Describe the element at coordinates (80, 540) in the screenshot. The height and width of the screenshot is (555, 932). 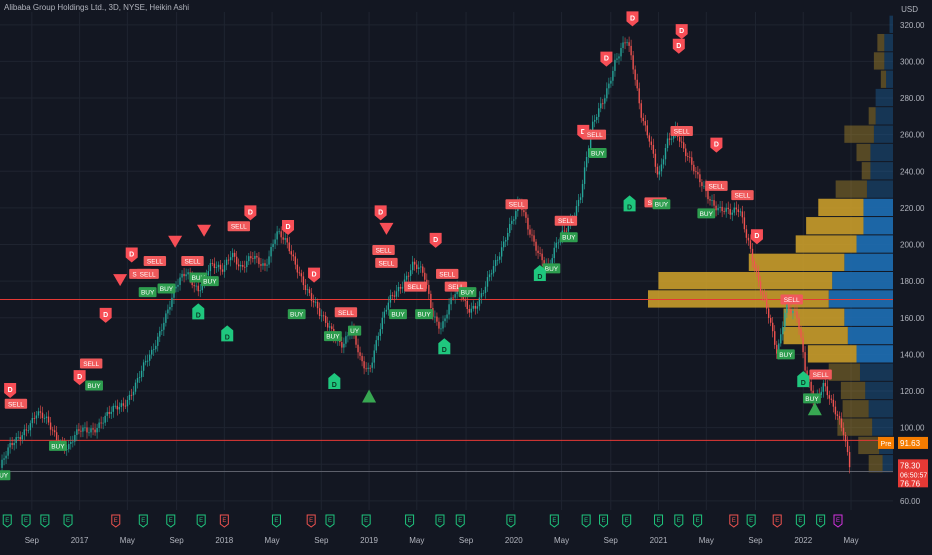
I see `x-tick-label: 2017` at that location.